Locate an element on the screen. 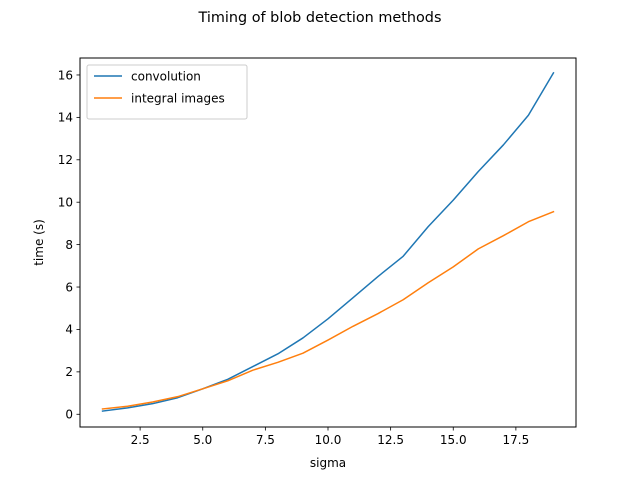  legend-label: integral images is located at coordinates (178, 98).